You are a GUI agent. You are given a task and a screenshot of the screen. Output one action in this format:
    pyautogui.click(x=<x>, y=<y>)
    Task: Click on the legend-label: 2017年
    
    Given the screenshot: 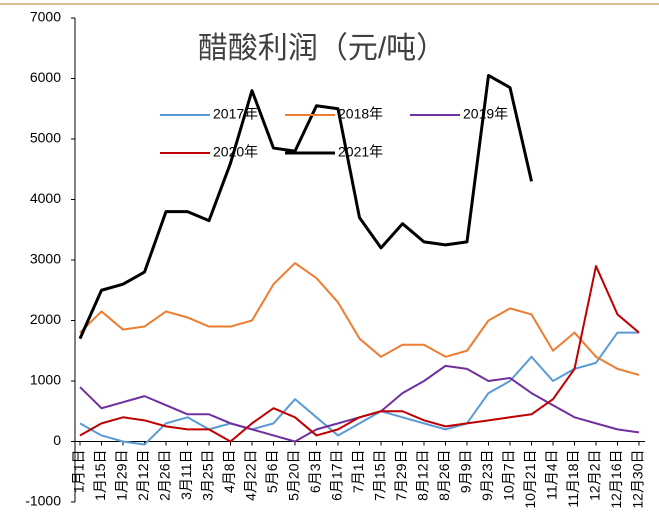 What is the action you would take?
    pyautogui.click(x=235, y=114)
    